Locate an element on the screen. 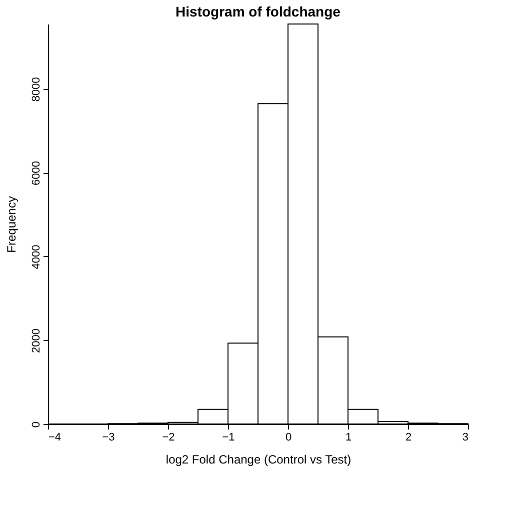 The width and height of the screenshot is (516, 529). x-tick-label: 1 is located at coordinates (348, 438).